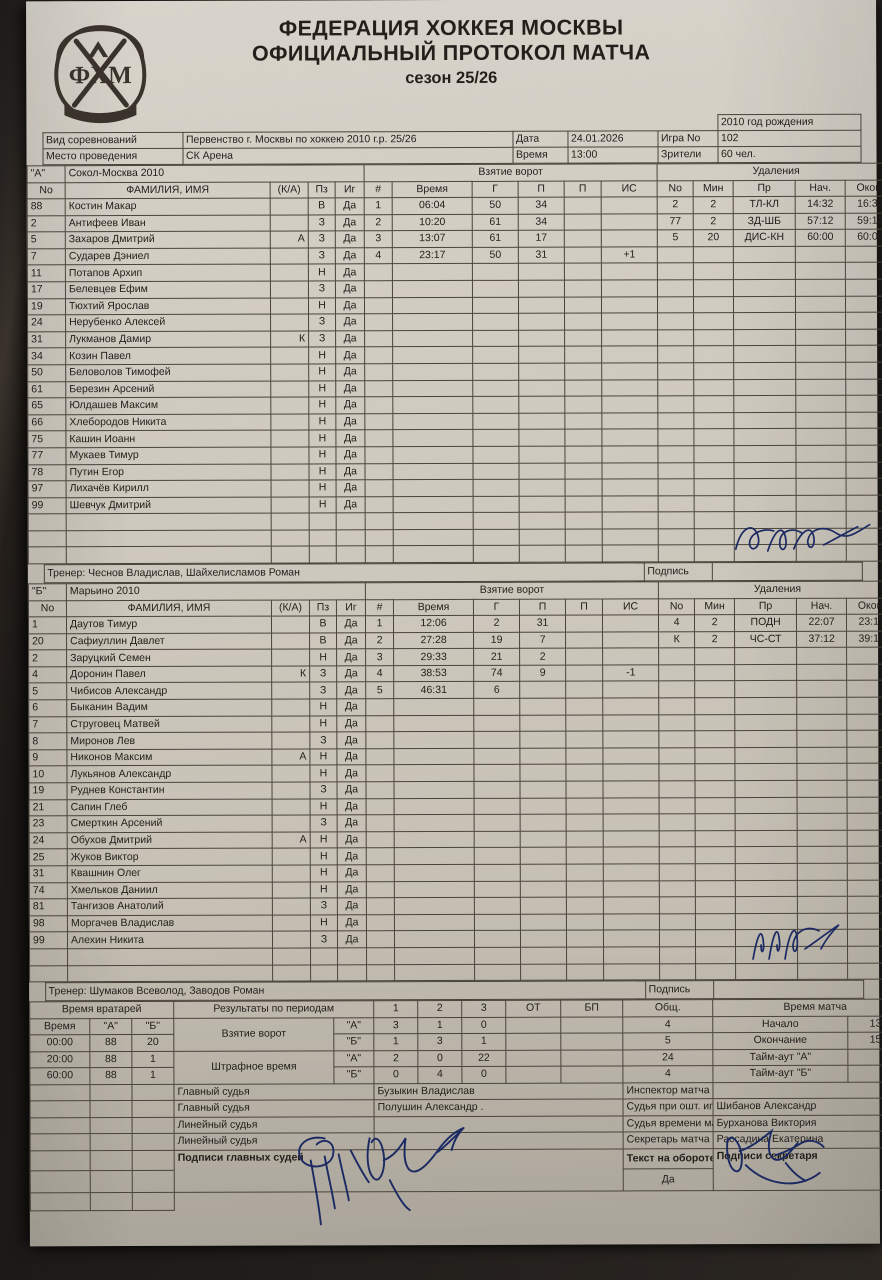 The width and height of the screenshot is (882, 1280). Describe the element at coordinates (46, 306) in the screenshot. I see `player-no: 19` at that location.